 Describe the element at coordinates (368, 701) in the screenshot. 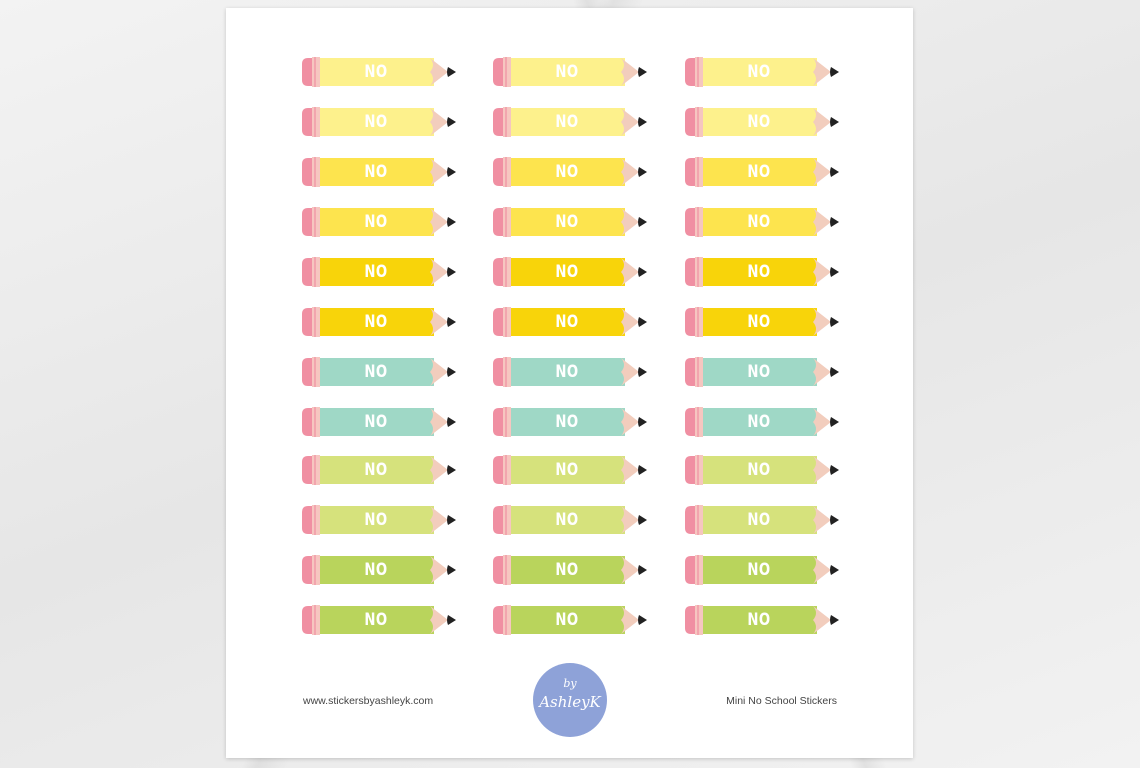

I see `website-url: www.stickersbyashleyk.com` at that location.